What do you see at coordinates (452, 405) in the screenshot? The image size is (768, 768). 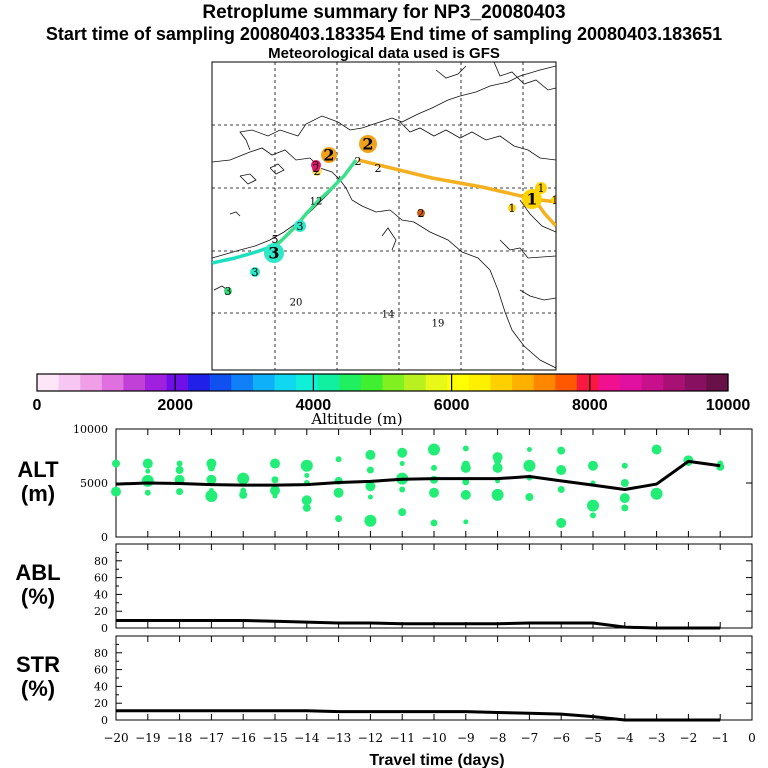 I see `colorbar-tick-label: 6000` at bounding box center [452, 405].